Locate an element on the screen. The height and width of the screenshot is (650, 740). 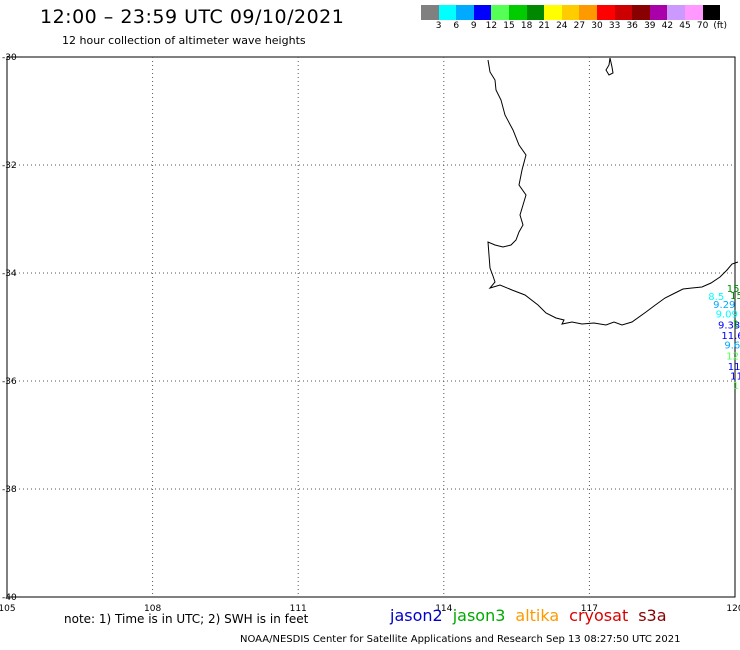
mission-jason2: jason2 is located at coordinates (416, 615).